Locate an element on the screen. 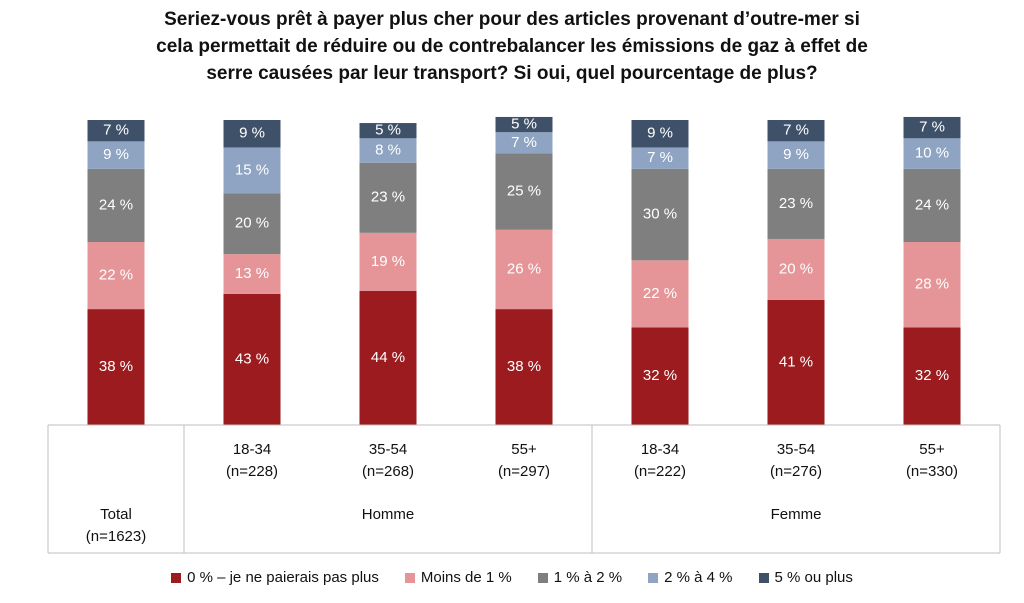 The width and height of the screenshot is (1024, 603). value-label: 15 % is located at coordinates (252, 169).